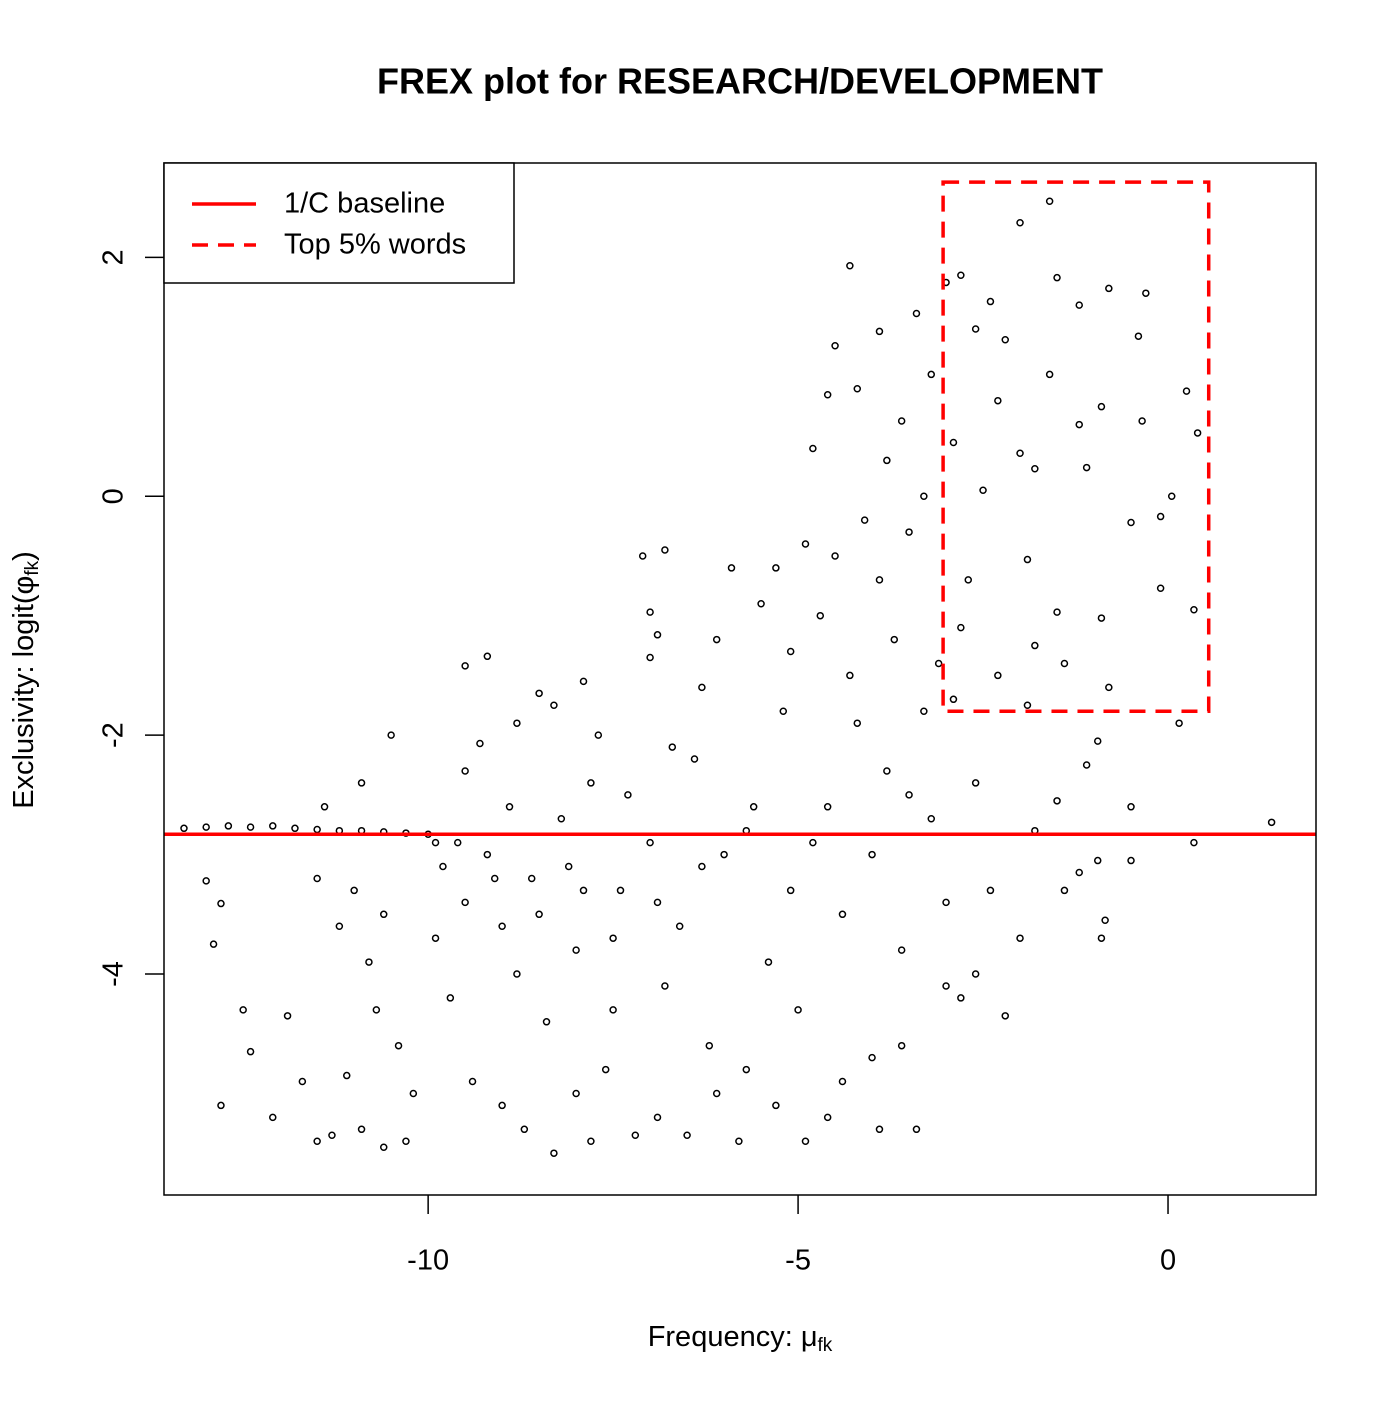 The width and height of the screenshot is (1400, 1405). Describe the element at coordinates (1076, 447) in the screenshot. I see `top-words-box` at that location.